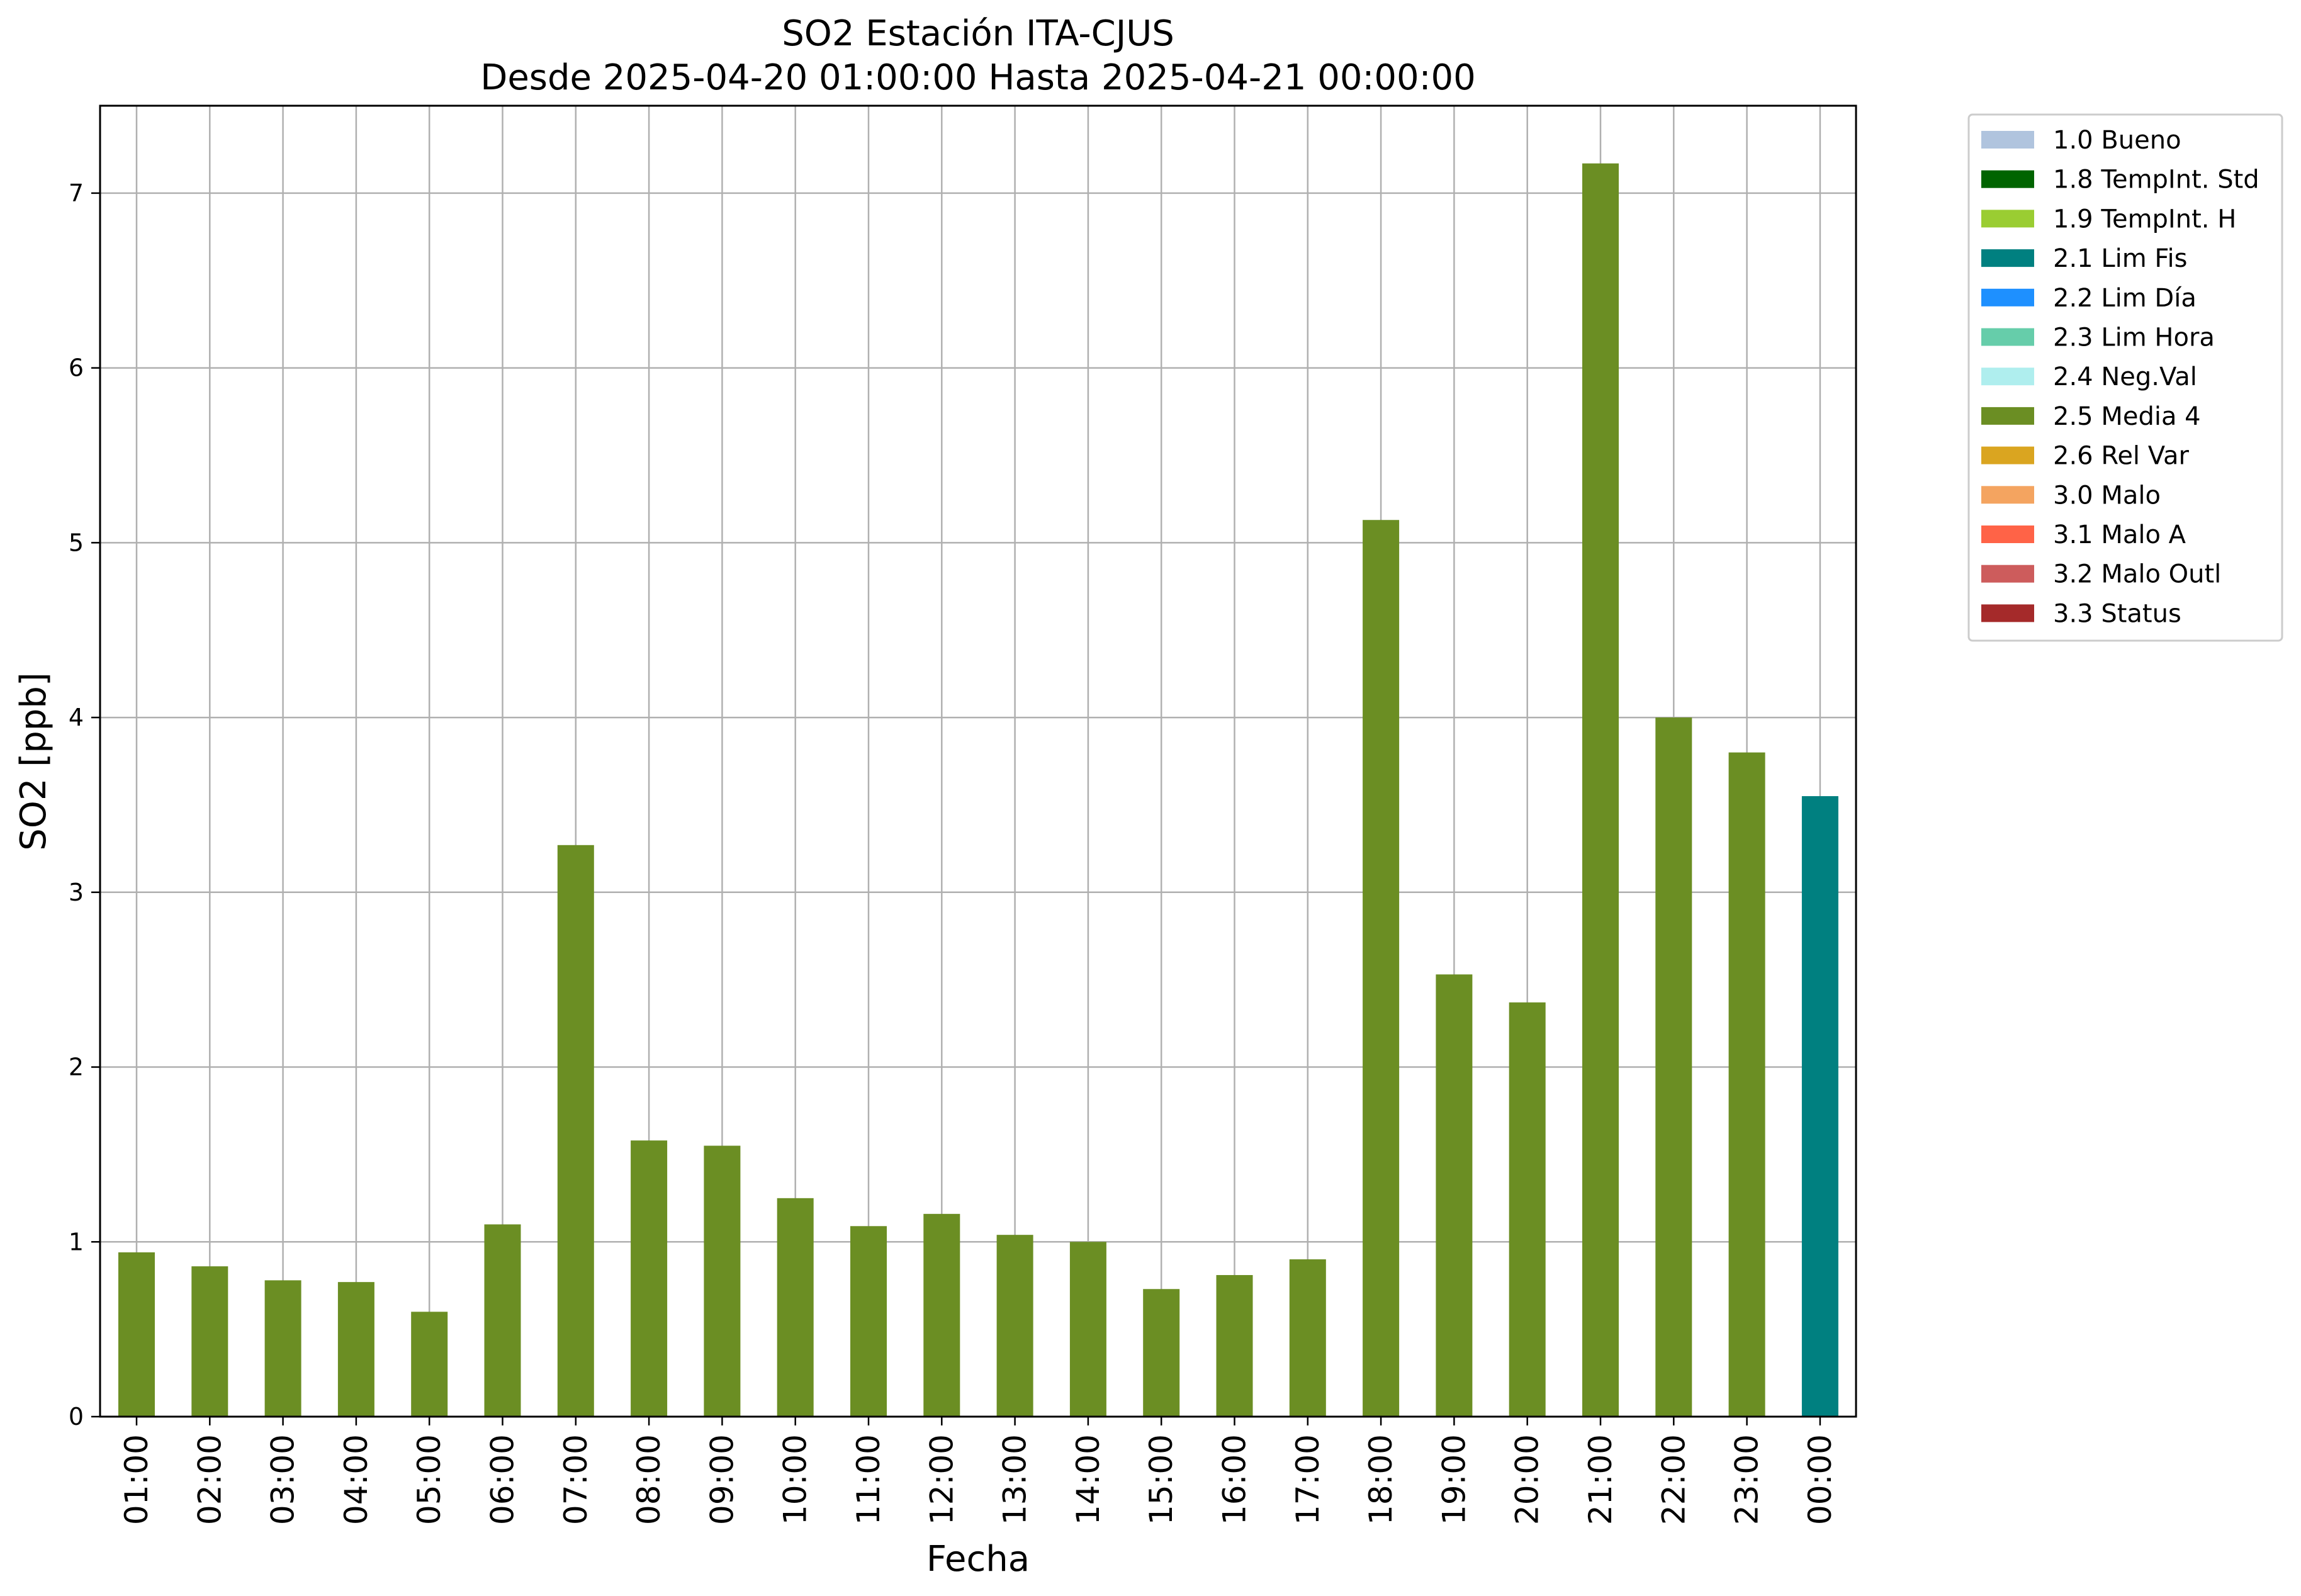  Describe the element at coordinates (76, 1242) in the screenshot. I see `y-tick-label: 1` at that location.